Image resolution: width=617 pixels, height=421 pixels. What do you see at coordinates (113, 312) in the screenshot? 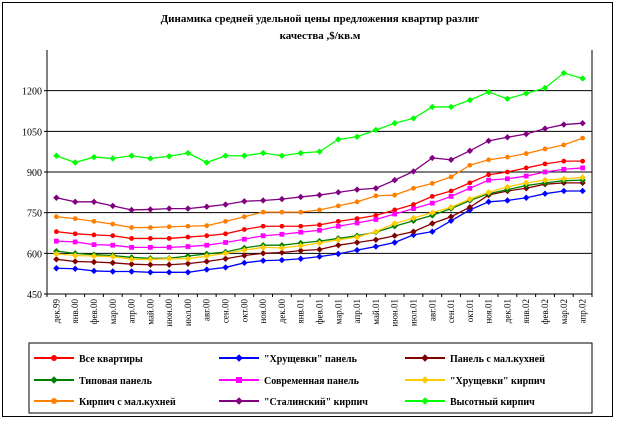
I see `x-tick-label: мар.00` at bounding box center [113, 312].